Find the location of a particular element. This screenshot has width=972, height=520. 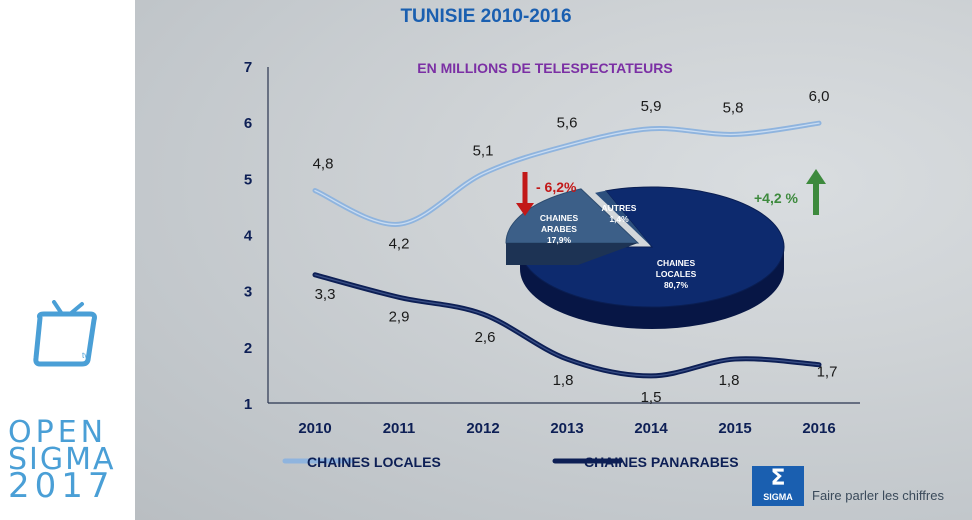

tv-icon: tv is located at coordinates (65, 333).